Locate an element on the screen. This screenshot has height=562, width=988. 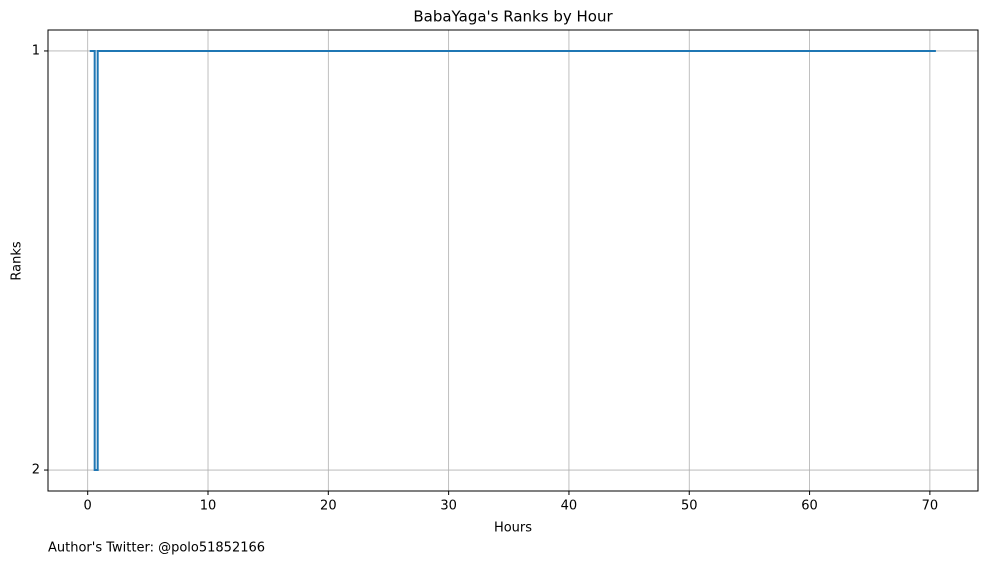
y-tick-label: 1 is located at coordinates (36, 50).